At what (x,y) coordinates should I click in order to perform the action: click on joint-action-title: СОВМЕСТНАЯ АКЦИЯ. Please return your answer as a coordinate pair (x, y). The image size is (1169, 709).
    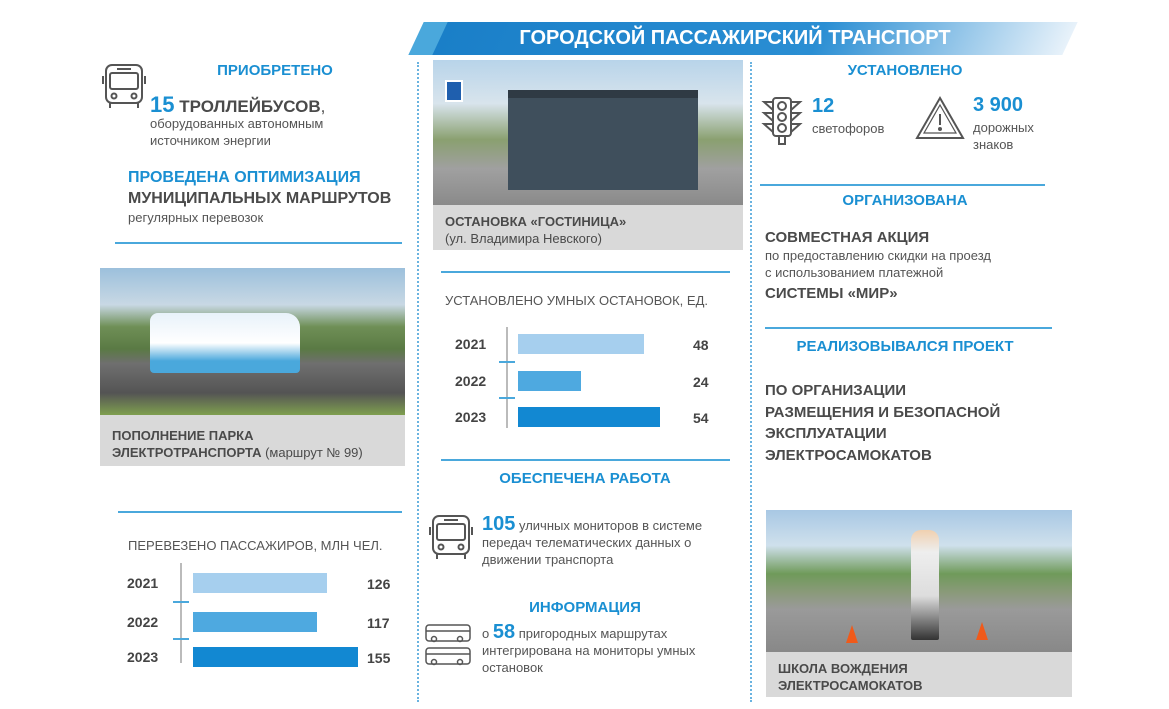
    Looking at the image, I should click on (847, 237).